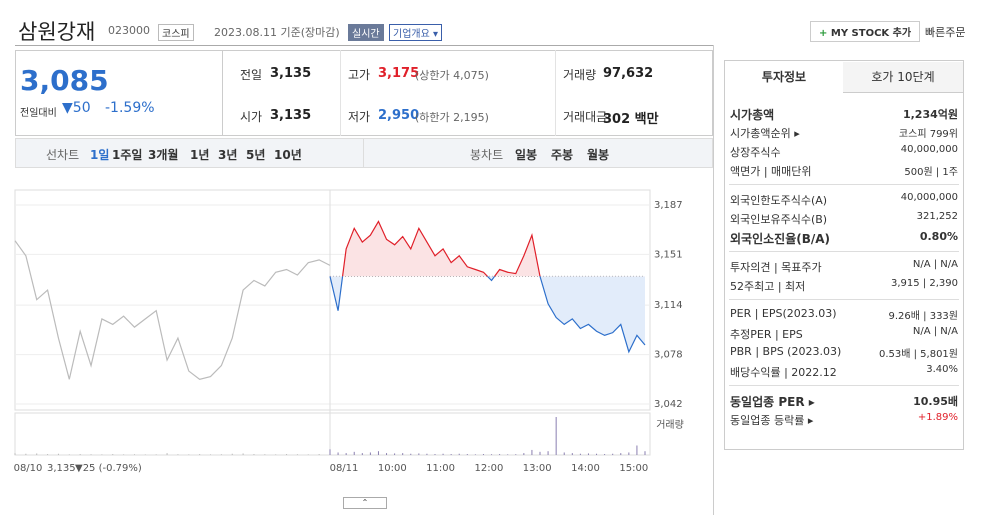 This screenshot has height=515, width=999. Describe the element at coordinates (488, 468) in the screenshot. I see `x-tick-label: 12:00` at that location.